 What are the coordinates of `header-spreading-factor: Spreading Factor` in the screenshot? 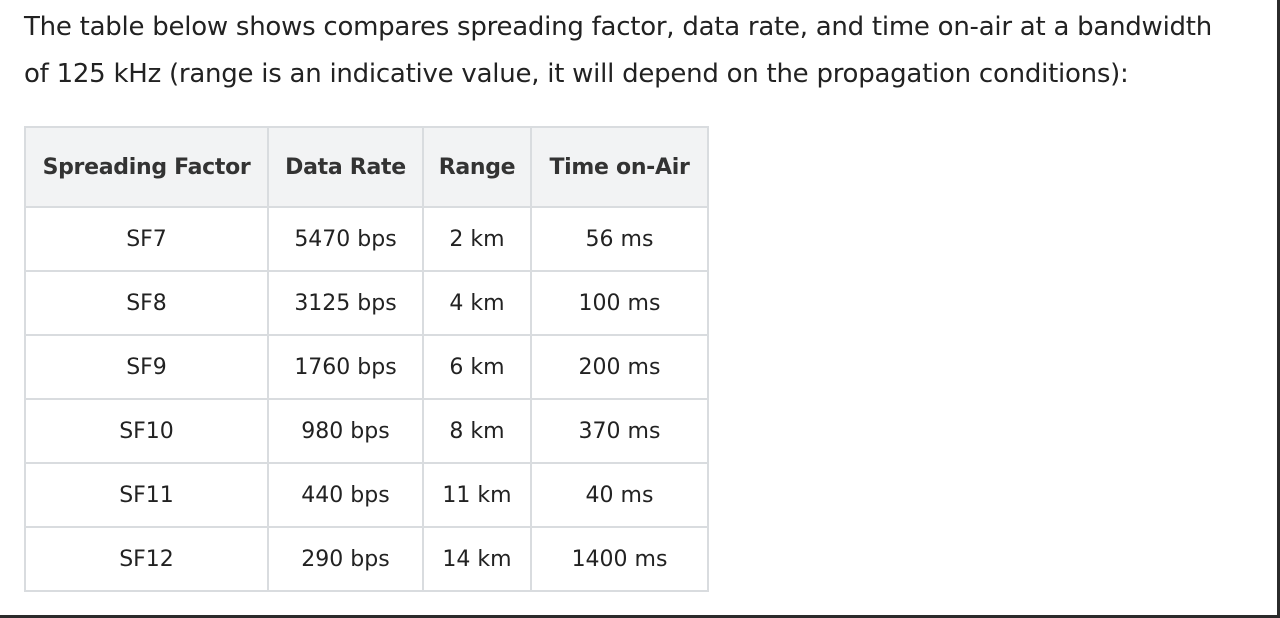 It's located at (146, 167).